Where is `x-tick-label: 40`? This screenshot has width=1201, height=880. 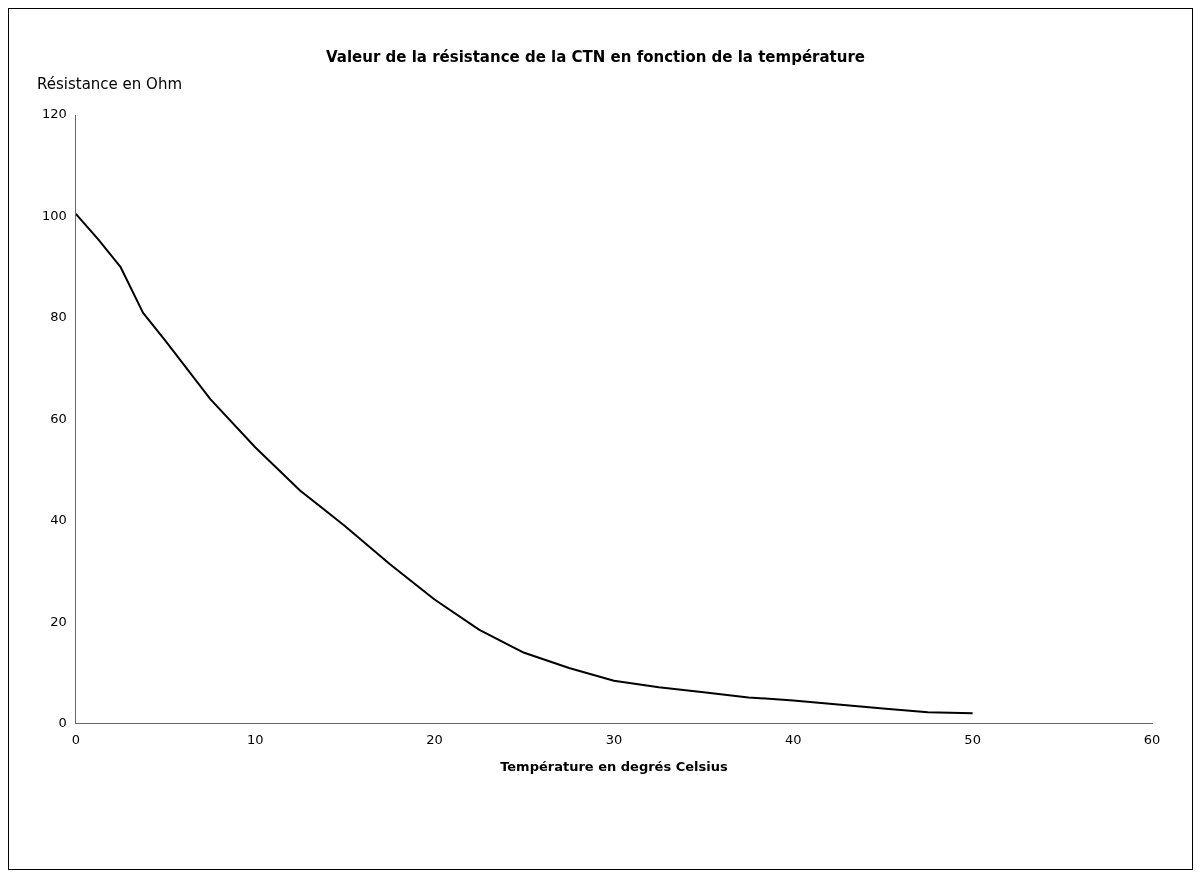 x-tick-label: 40 is located at coordinates (793, 739).